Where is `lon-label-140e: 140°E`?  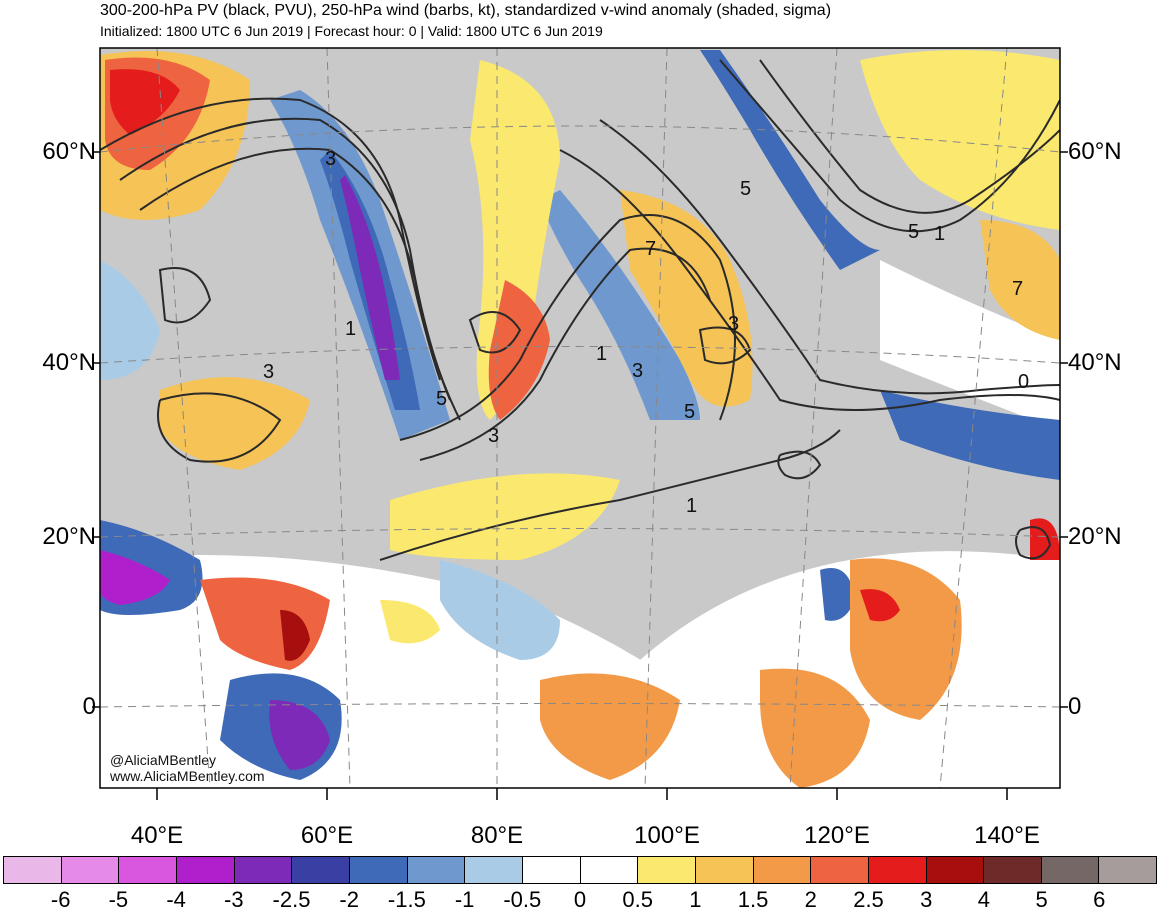 lon-label-140e: 140°E is located at coordinates (1007, 835).